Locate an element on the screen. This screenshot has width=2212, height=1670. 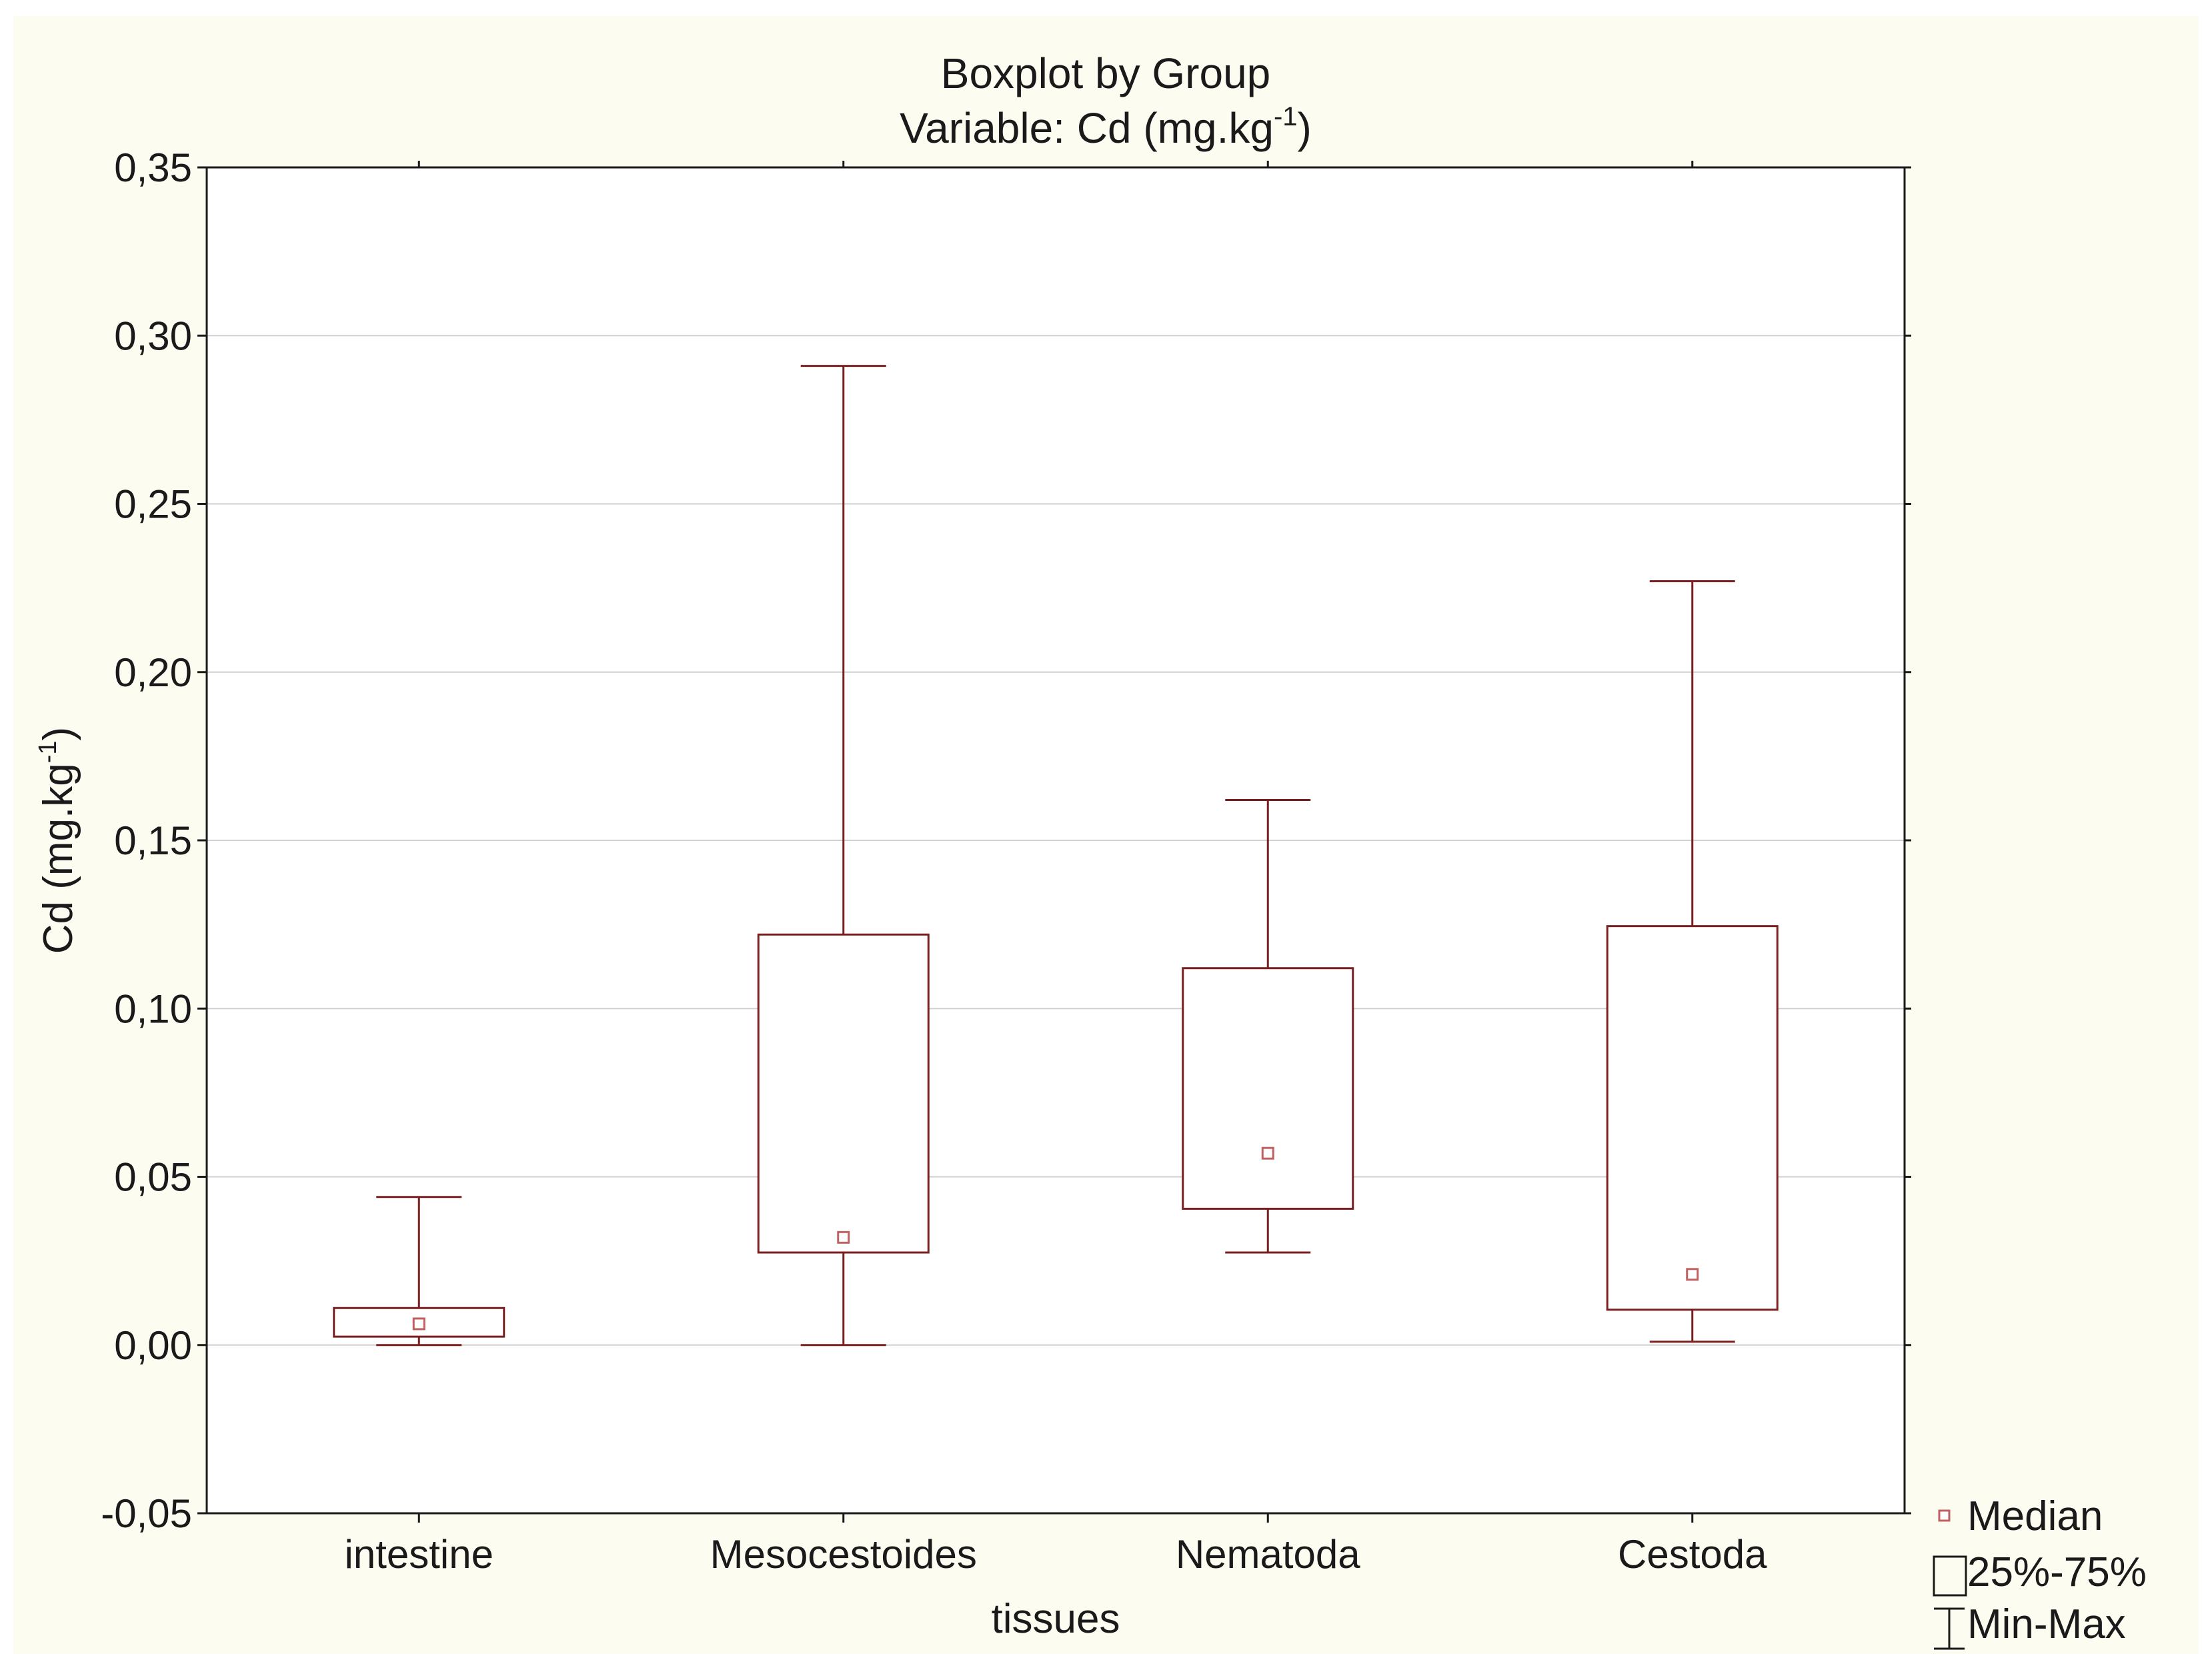
legend-box-label: 25%-75% is located at coordinates (2057, 1572).